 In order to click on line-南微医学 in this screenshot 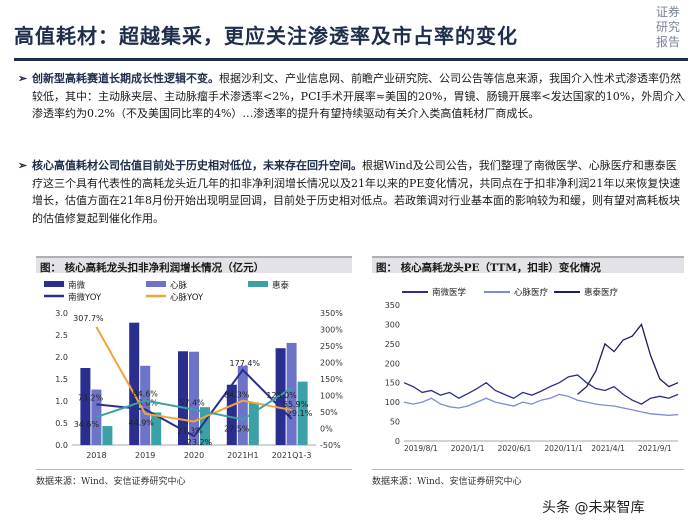, I will do `click(541, 389)`.